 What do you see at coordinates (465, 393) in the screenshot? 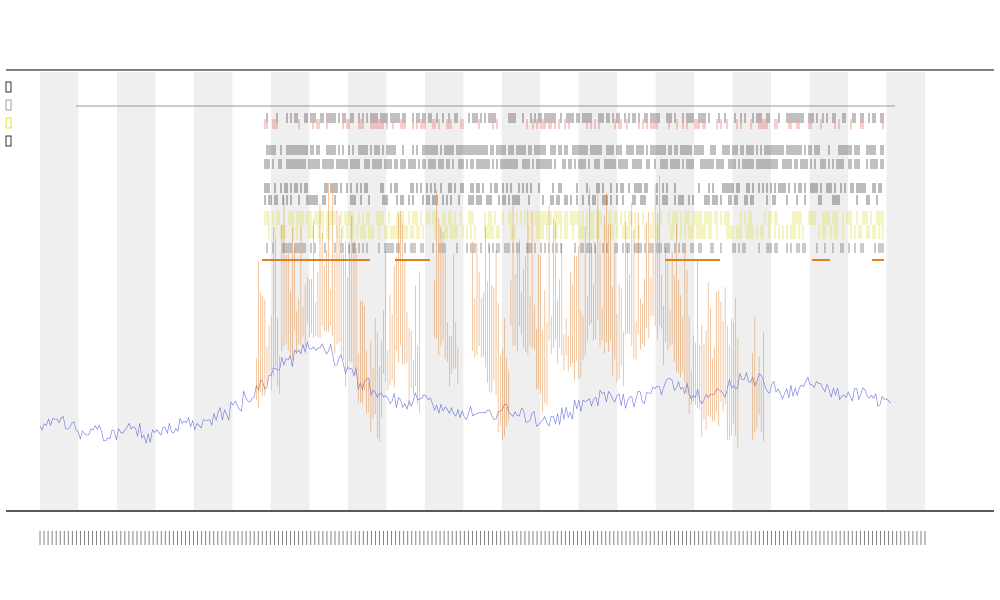
I see `series-line` at bounding box center [465, 393].